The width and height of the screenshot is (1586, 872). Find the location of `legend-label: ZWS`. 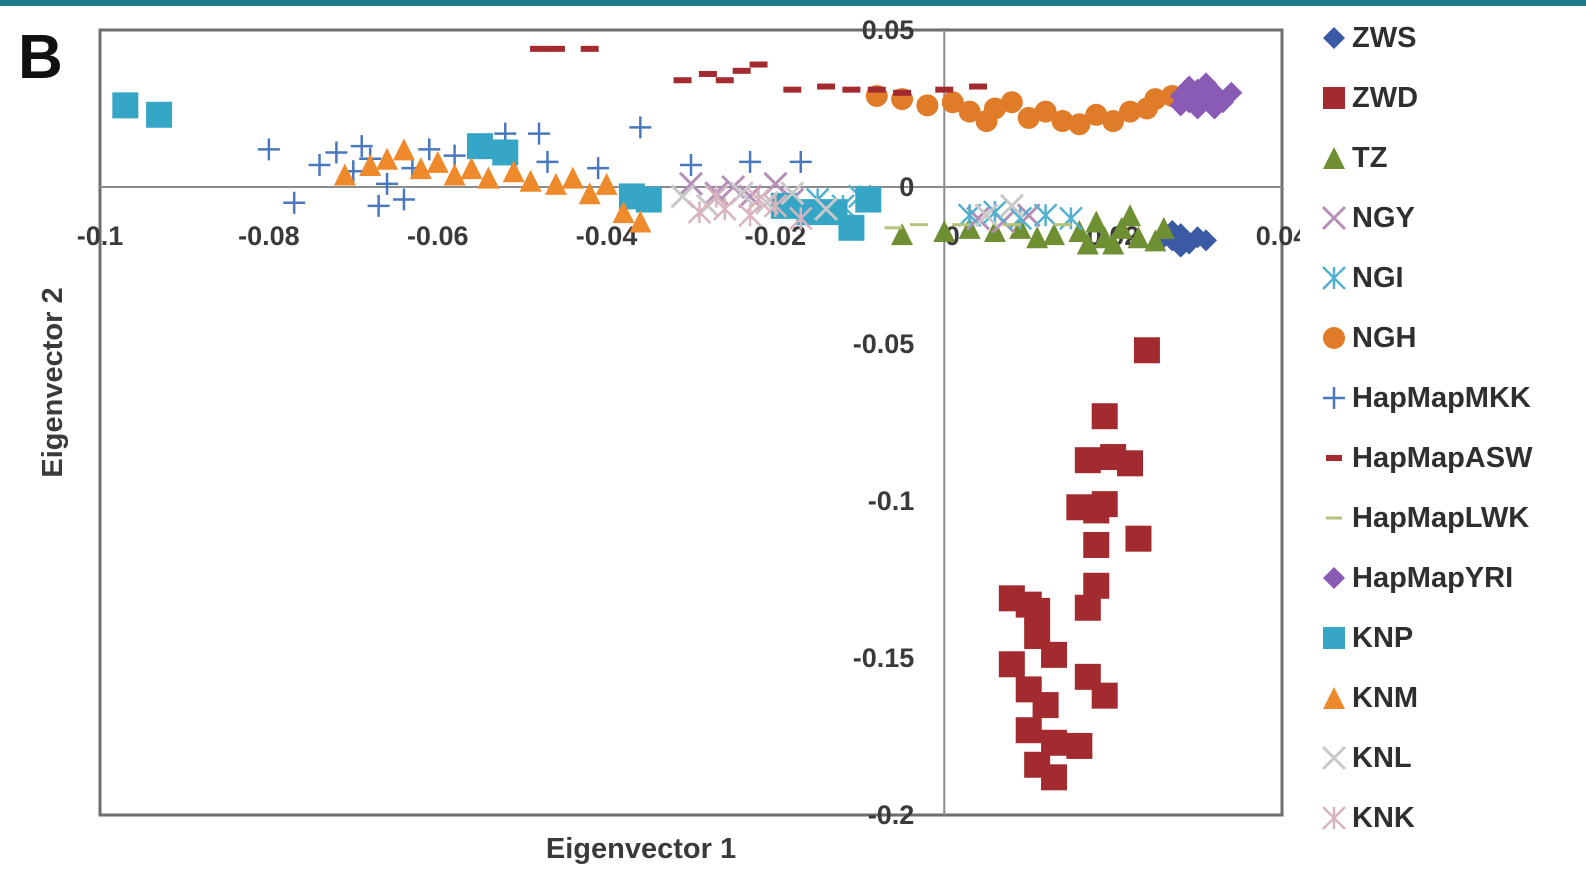

legend-label: ZWS is located at coordinates (1384, 37).